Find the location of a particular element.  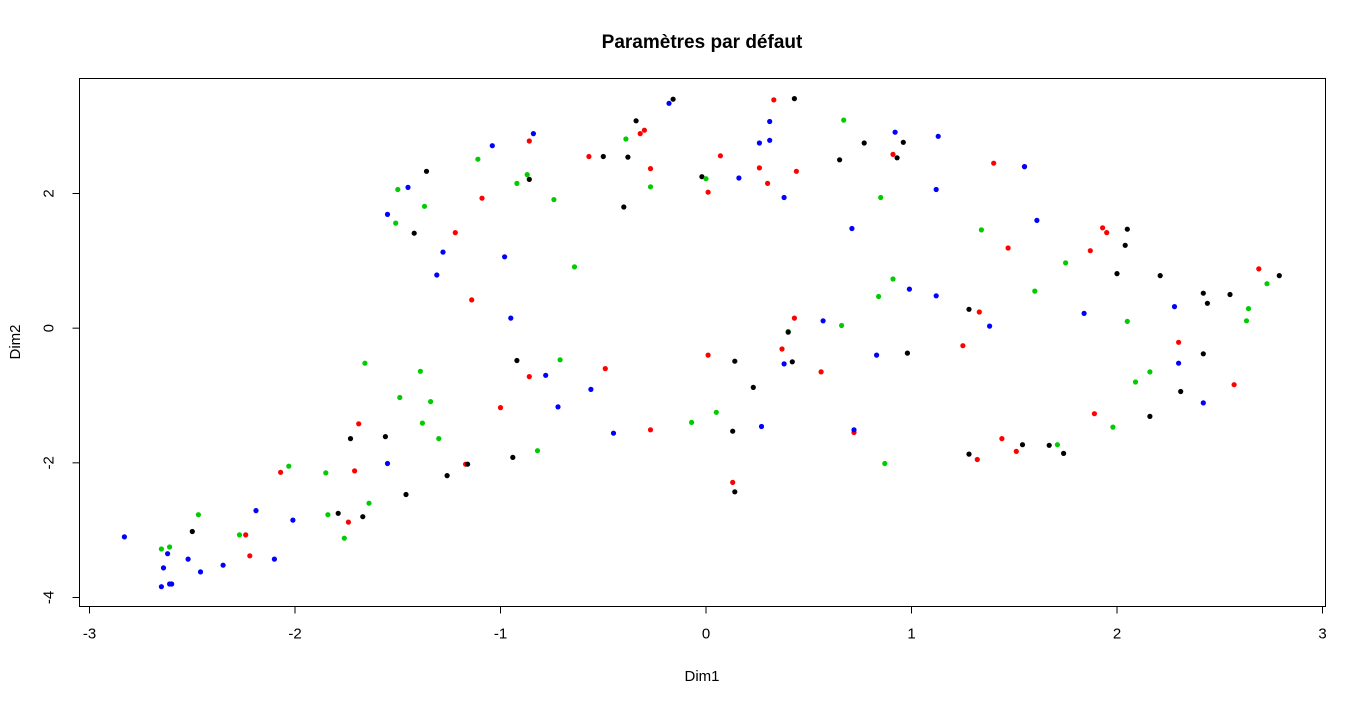

chart-title: Paramètres par défaut is located at coordinates (702, 42).